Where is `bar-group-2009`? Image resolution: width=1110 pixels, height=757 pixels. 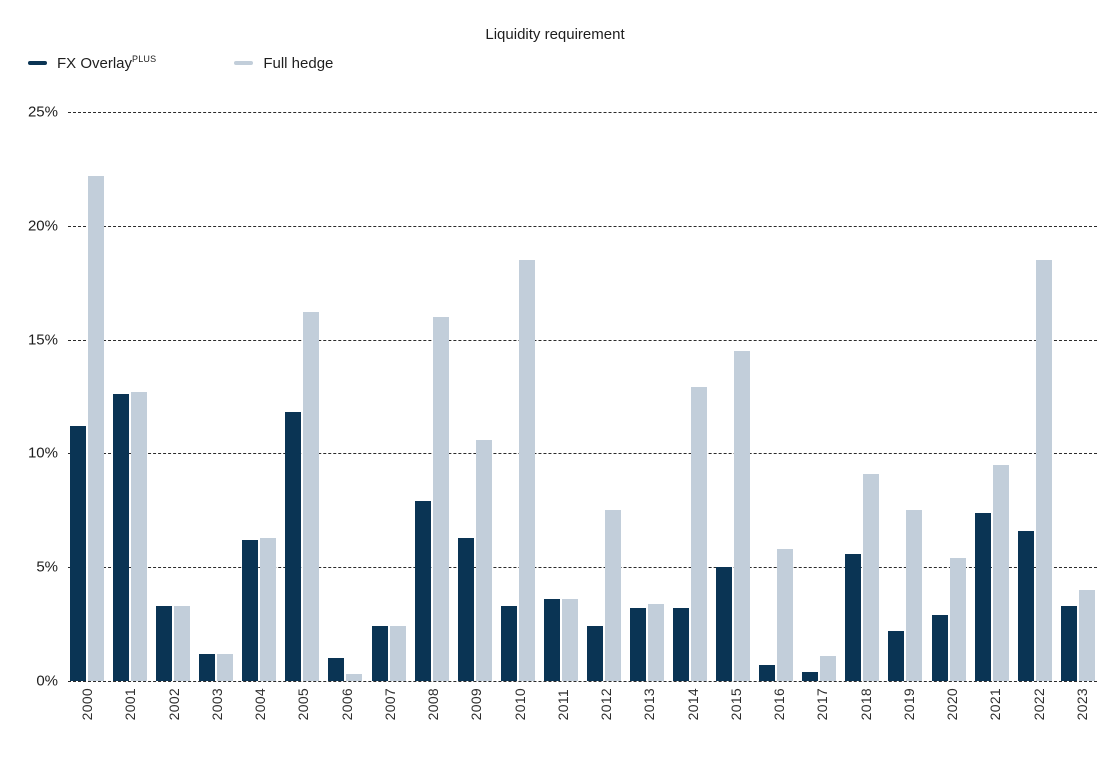 bar-group-2009 is located at coordinates (474, 396).